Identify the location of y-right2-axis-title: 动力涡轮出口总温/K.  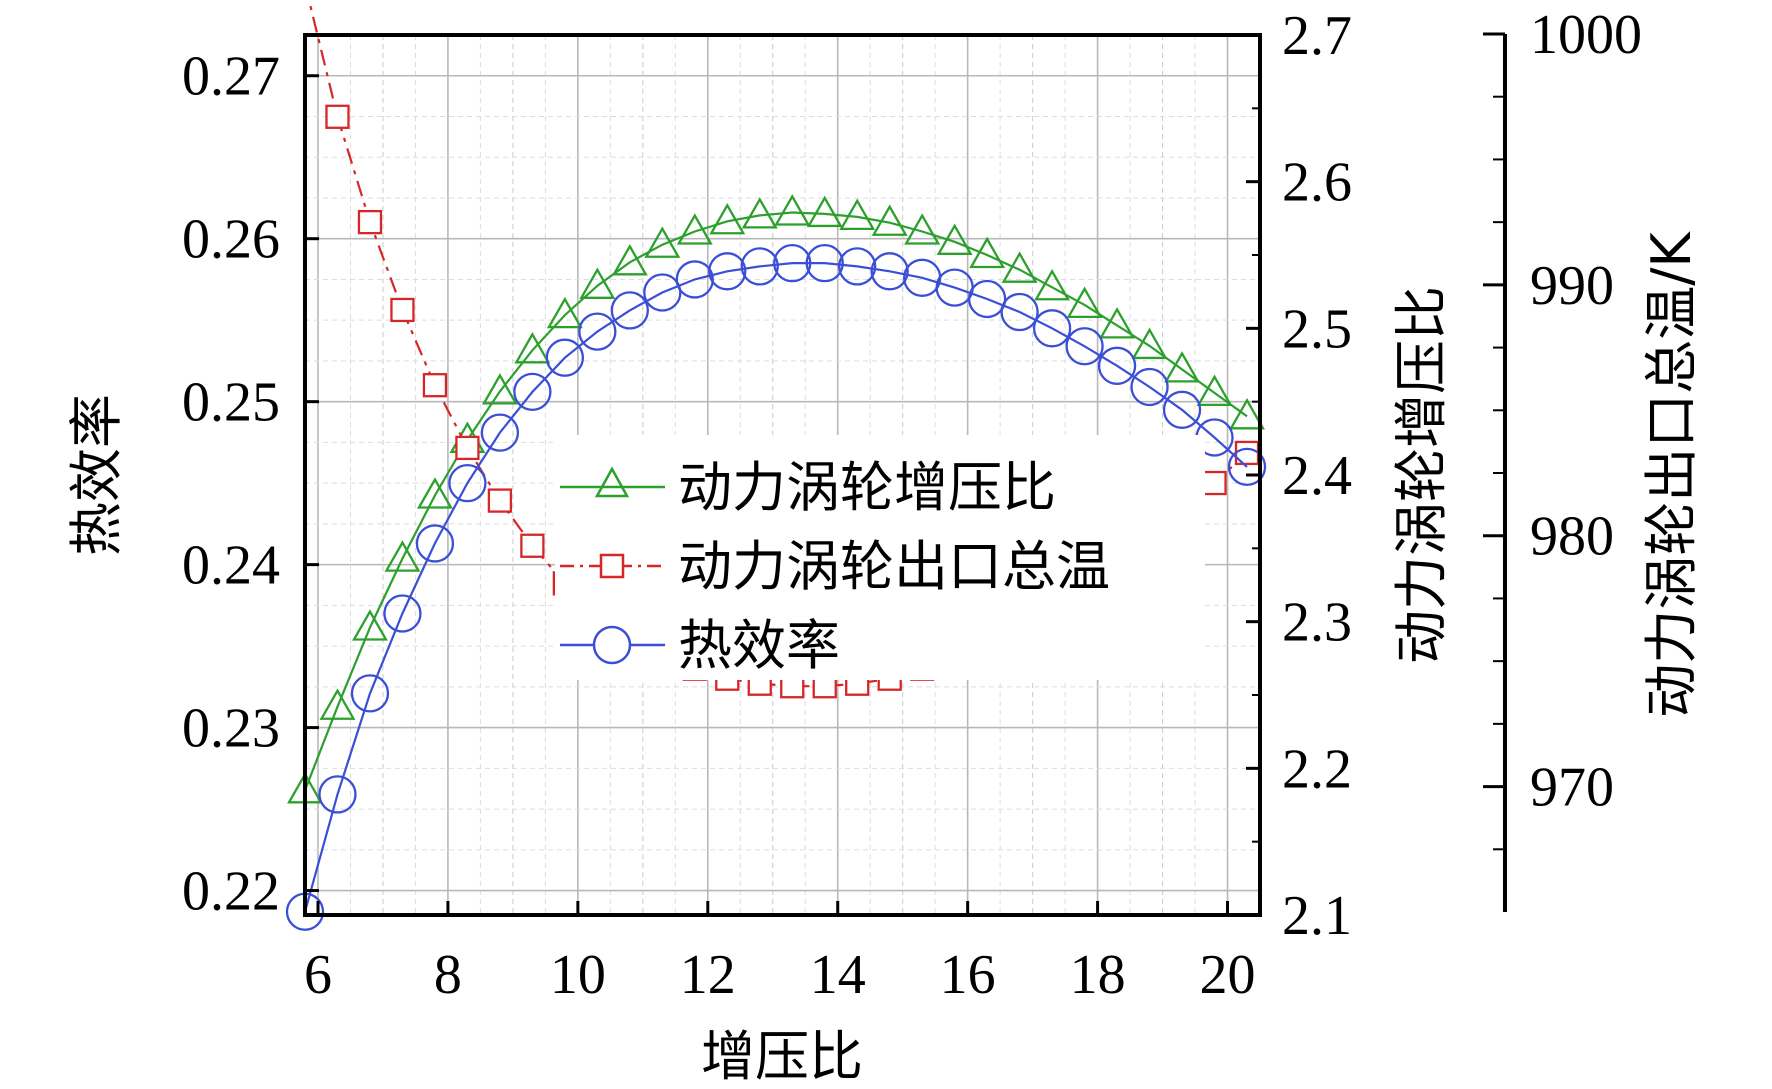
(1671, 474).